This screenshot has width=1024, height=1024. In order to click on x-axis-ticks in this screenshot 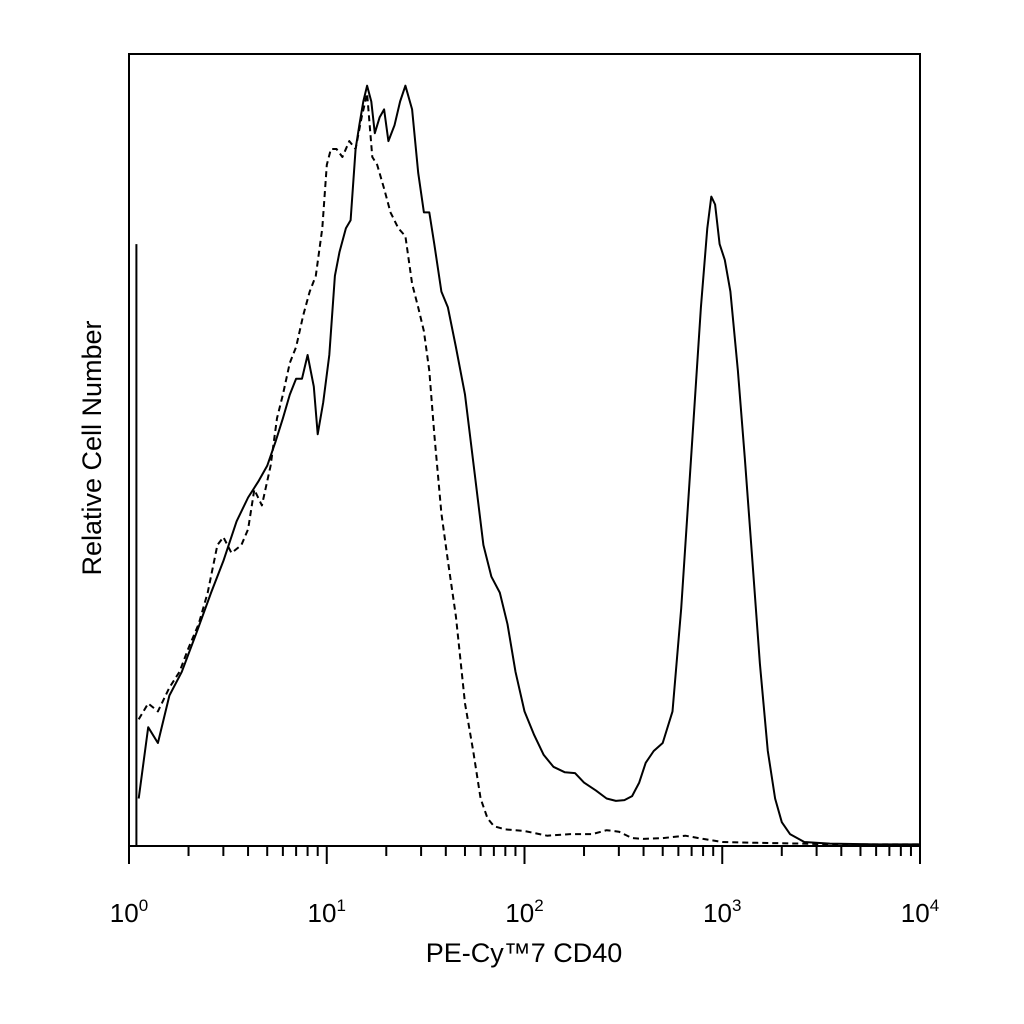, I will do `click(524, 855)`.